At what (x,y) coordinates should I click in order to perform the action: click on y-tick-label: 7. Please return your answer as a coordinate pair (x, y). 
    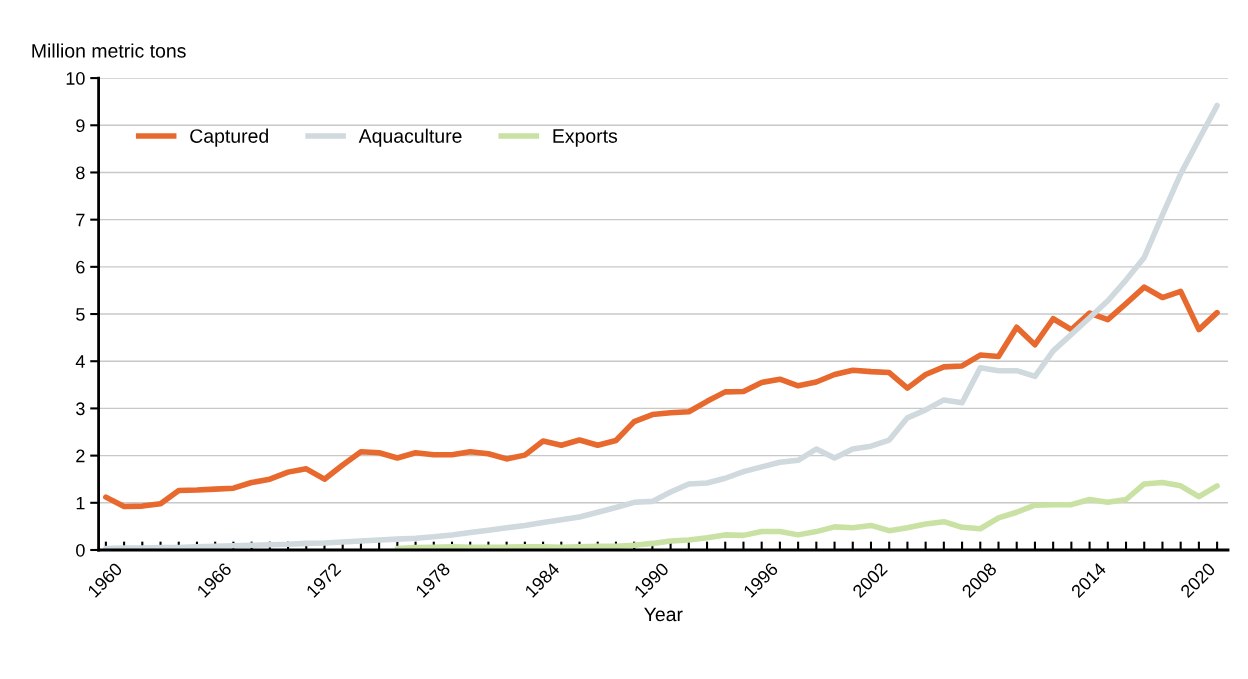
    Looking at the image, I should click on (80, 220).